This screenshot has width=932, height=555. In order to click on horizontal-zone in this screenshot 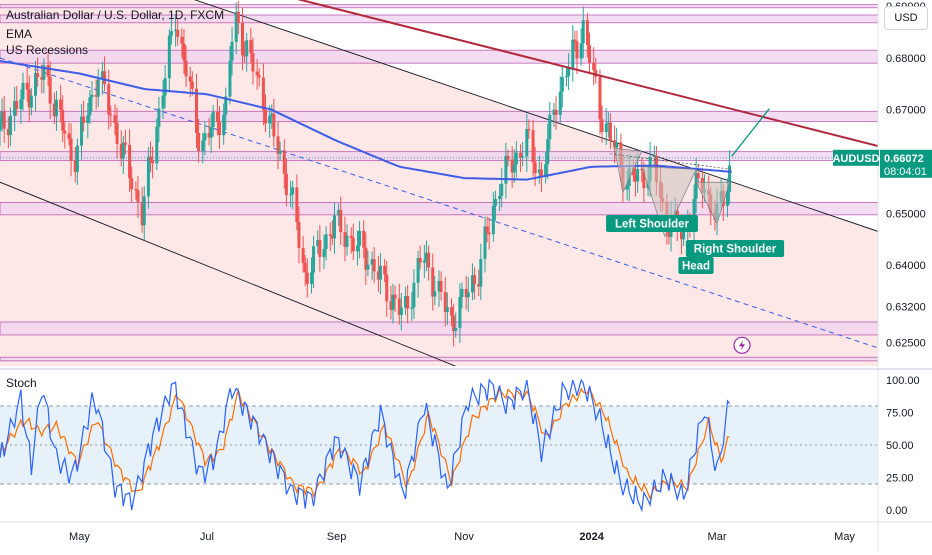, I will do `click(439, 209)`.